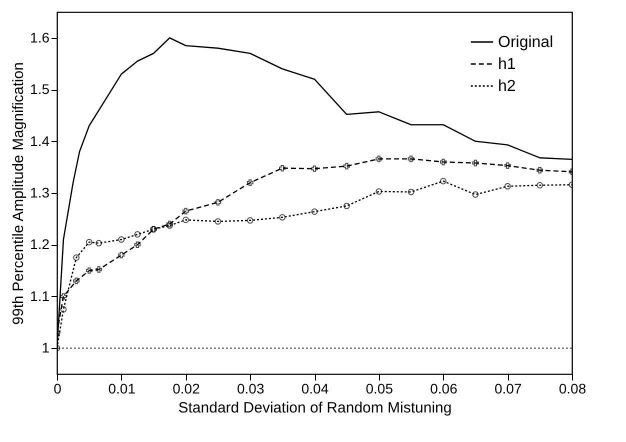  I want to click on y-axis-title: 99th Percentile Amplitude Magnification, so click(19, 193).